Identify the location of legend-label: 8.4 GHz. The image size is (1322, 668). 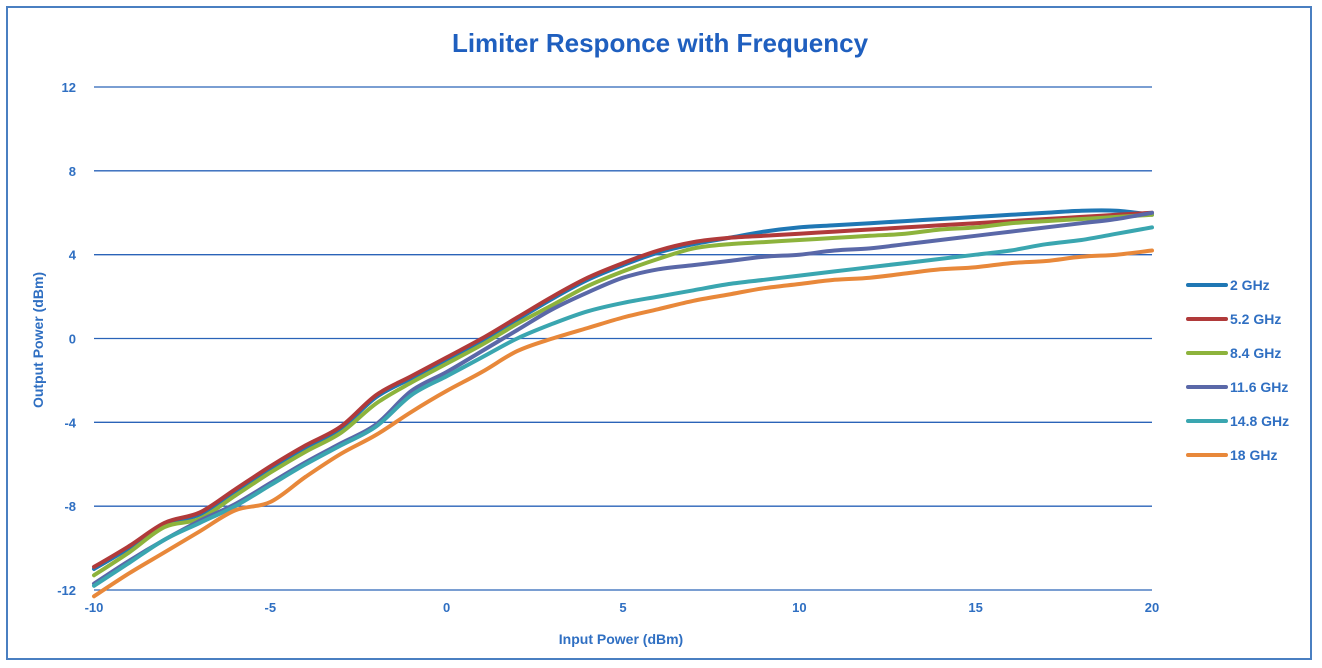
(1255, 353).